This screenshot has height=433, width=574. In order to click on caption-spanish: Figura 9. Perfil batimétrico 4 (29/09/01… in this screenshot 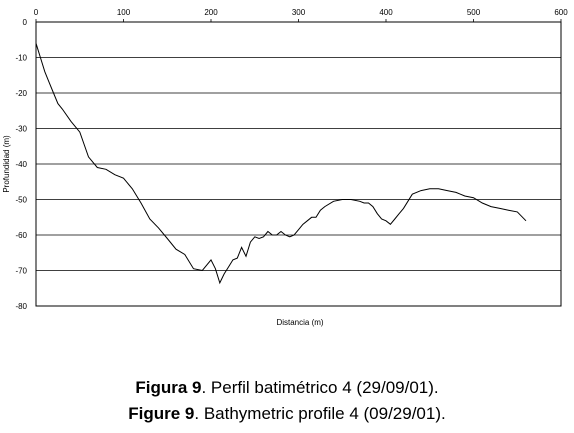, I will do `click(287, 388)`.